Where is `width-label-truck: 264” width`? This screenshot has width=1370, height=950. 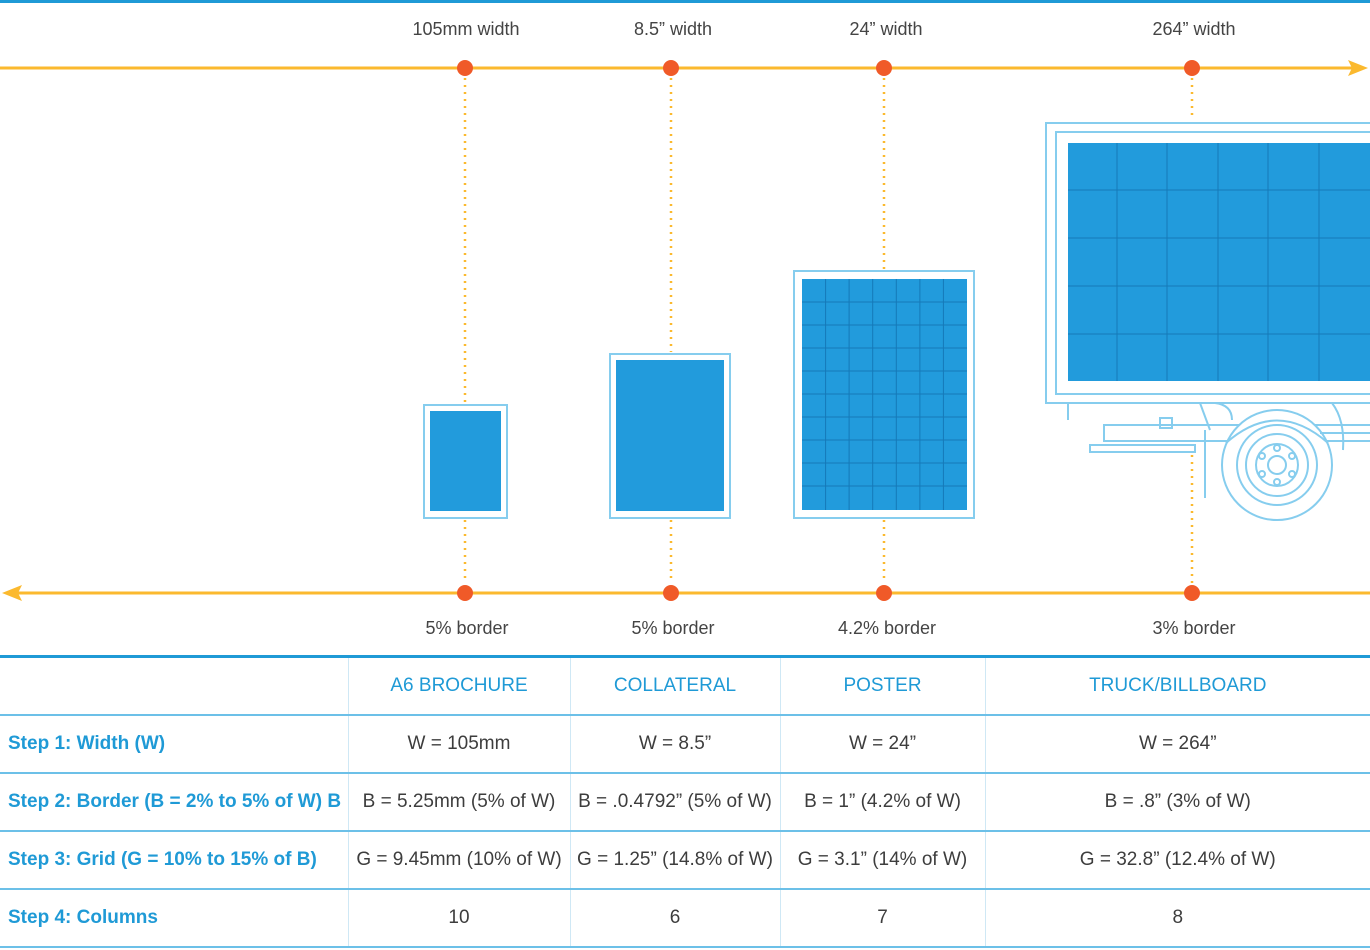 width-label-truck: 264” width is located at coordinates (1194, 29).